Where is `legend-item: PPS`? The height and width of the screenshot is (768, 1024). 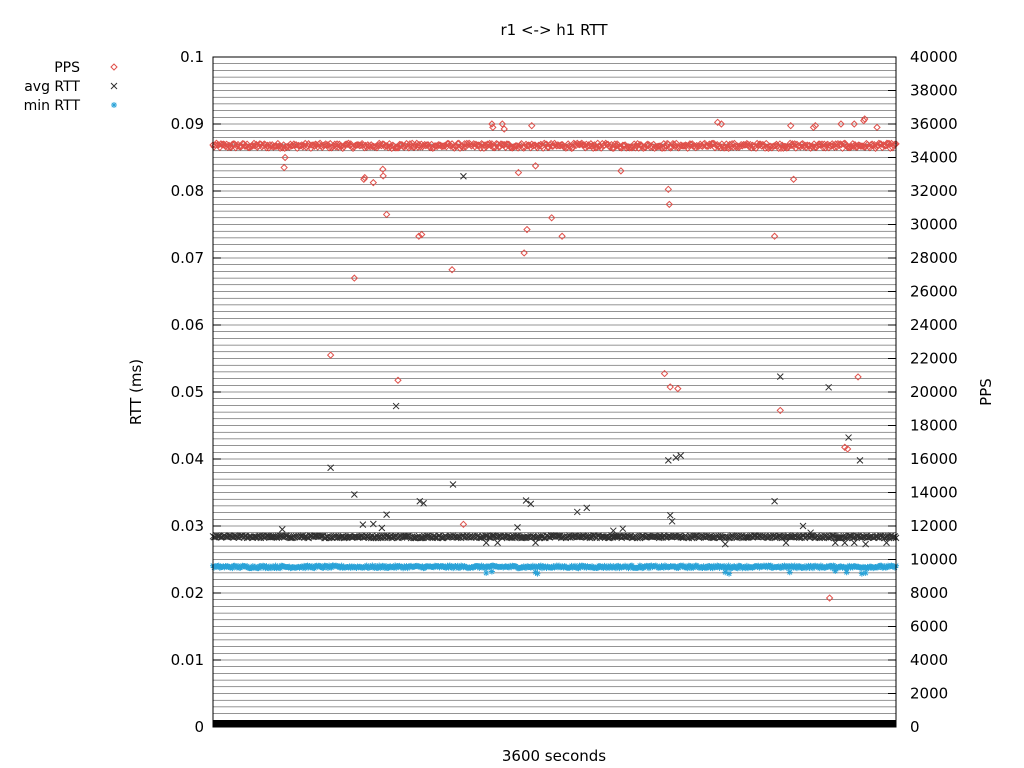
legend-item: PPS is located at coordinates (86, 68).